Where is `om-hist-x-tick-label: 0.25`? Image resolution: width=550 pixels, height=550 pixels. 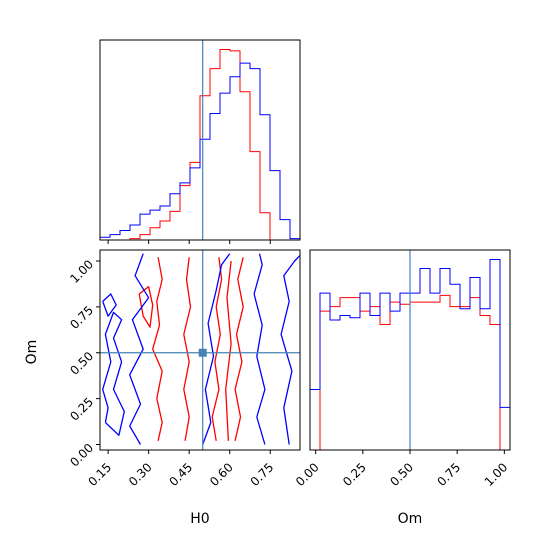 om-hist-x-tick-label: 0.25 is located at coordinates (354, 474).